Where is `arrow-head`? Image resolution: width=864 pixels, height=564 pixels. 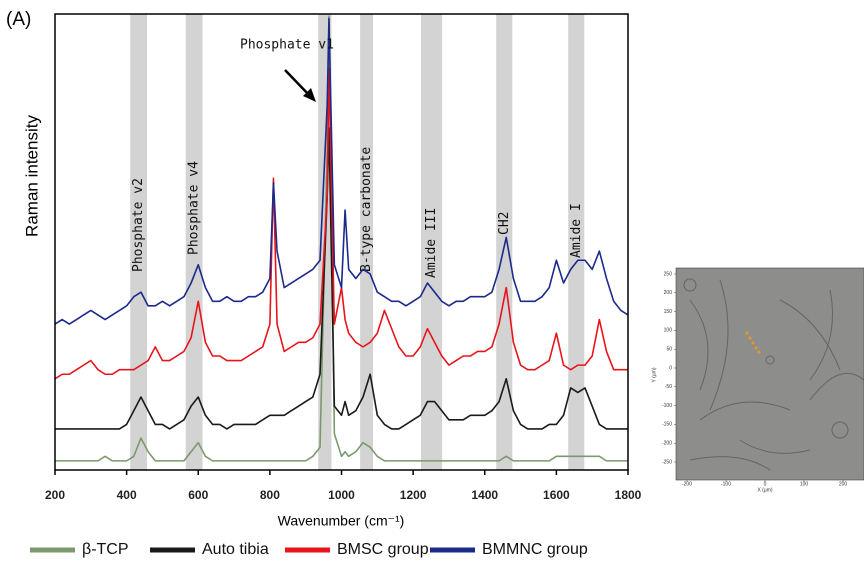
arrow-head is located at coordinates (309, 95).